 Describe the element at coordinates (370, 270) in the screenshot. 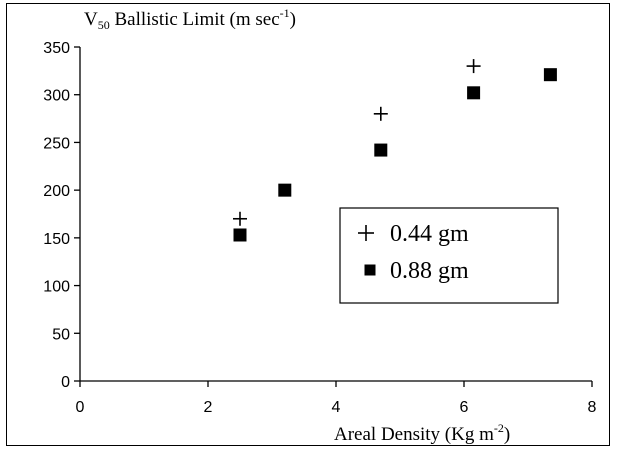

I see `legend-marker-square` at that location.